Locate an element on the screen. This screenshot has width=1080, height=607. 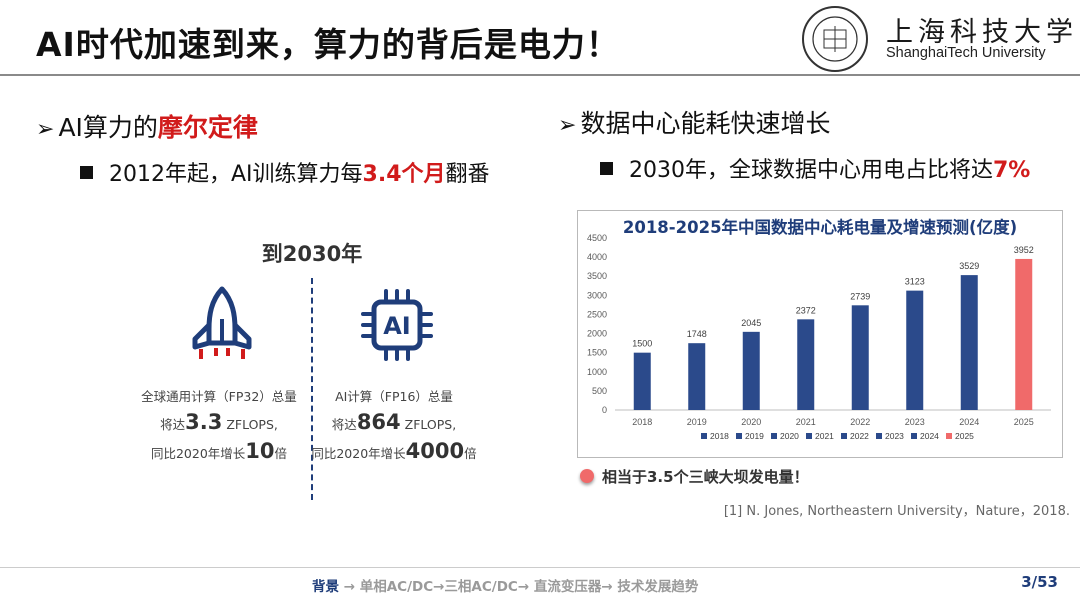
y-tick-label: 1500 is located at coordinates (597, 353).